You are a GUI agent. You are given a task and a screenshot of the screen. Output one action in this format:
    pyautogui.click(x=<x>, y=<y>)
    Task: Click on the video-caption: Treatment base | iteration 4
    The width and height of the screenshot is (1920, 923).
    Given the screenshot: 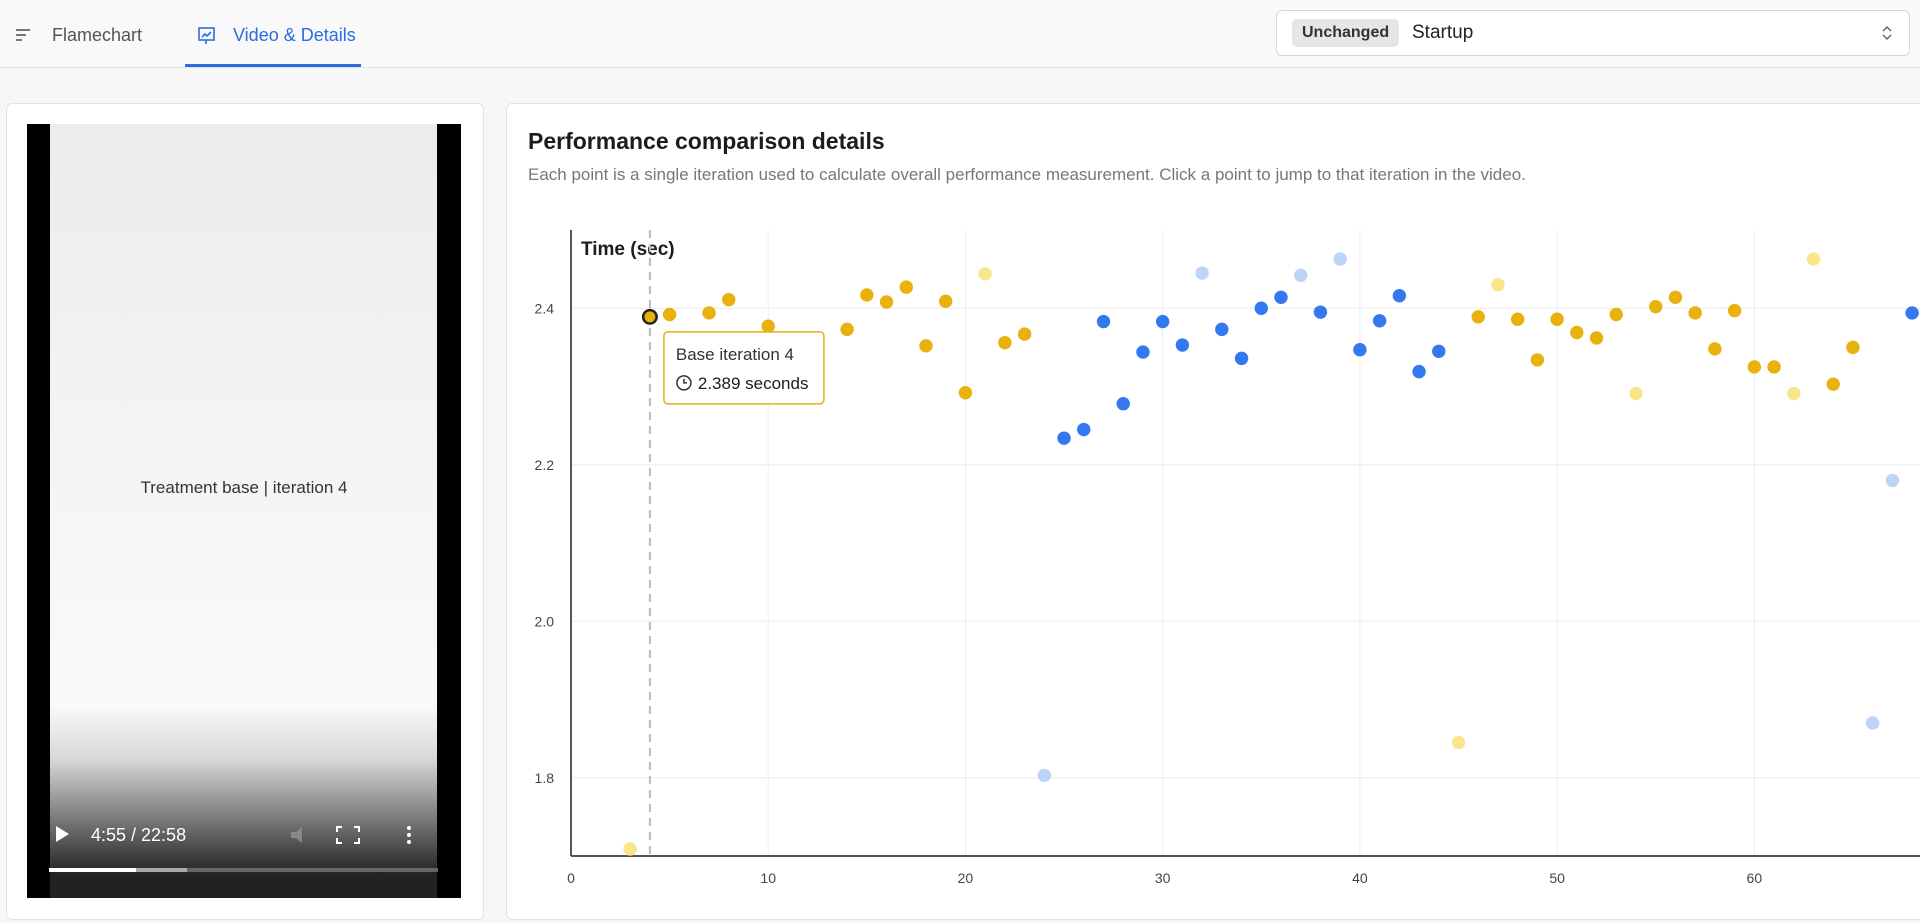 What is the action you would take?
    pyautogui.click(x=244, y=487)
    